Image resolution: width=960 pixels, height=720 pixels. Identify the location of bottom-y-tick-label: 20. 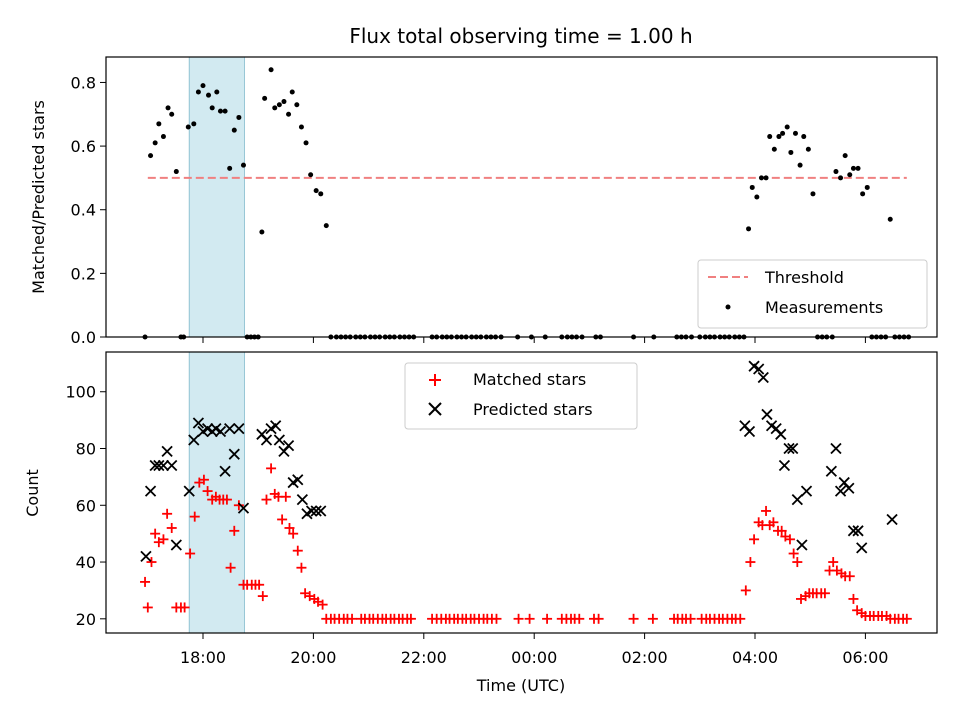
(86, 619).